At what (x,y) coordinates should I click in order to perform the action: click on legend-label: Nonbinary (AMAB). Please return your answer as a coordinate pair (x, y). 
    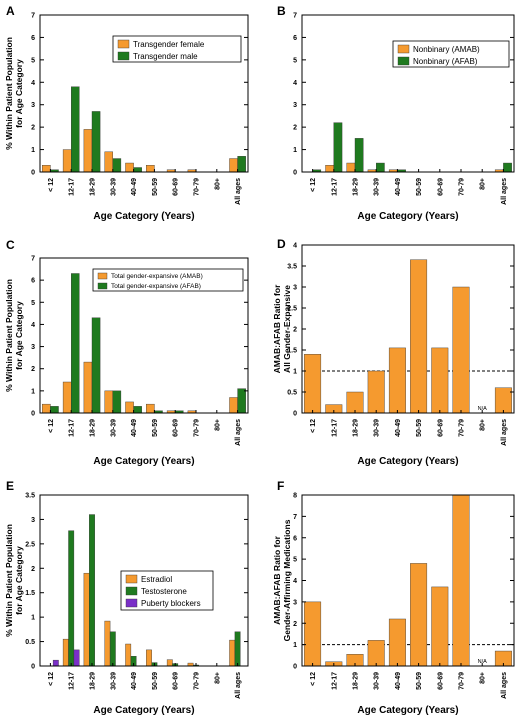
    Looking at the image, I should click on (446, 49).